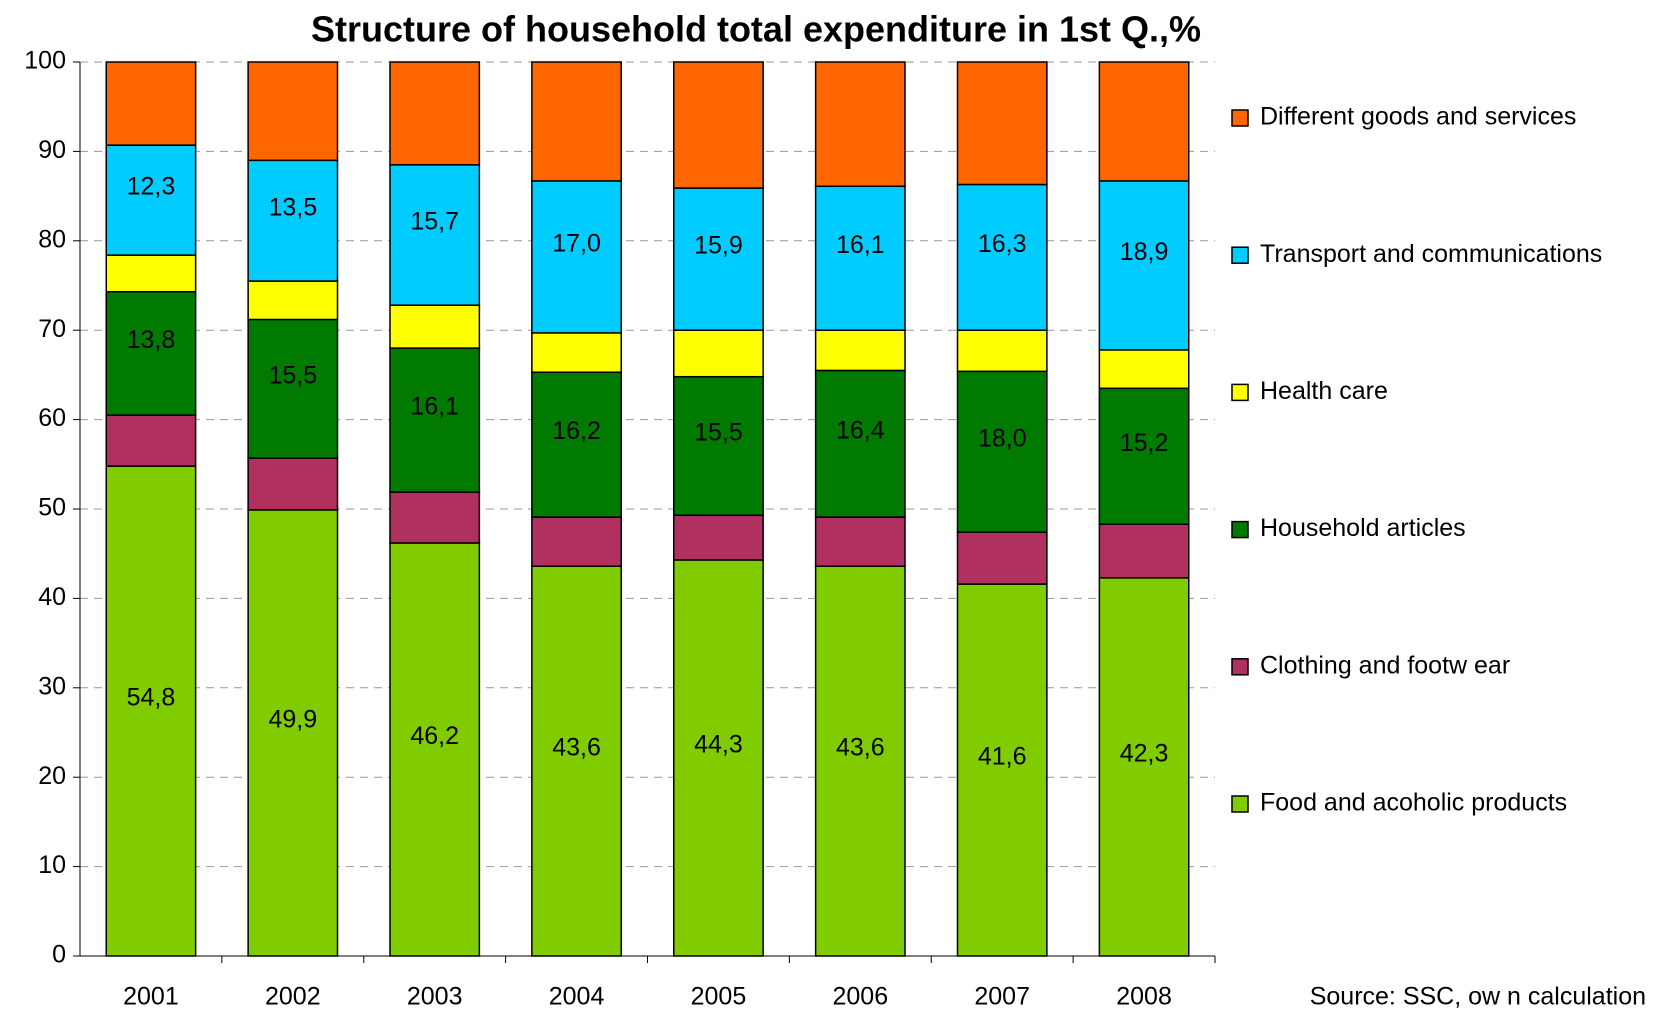 The width and height of the screenshot is (1656, 1014). I want to click on y-tick-label: 0, so click(59, 955).